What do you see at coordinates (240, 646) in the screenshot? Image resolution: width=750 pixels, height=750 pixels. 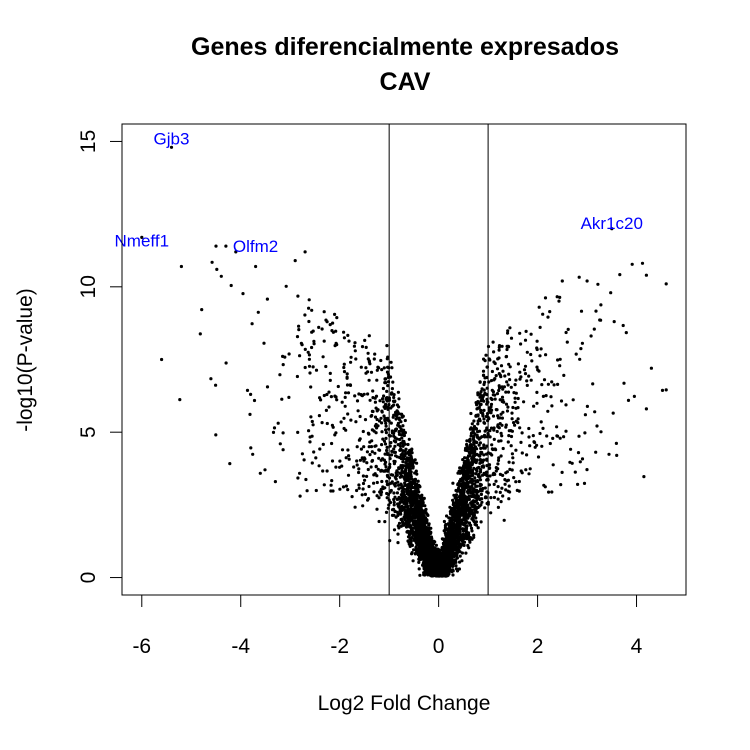 I see `x-tick-label: -4` at bounding box center [240, 646].